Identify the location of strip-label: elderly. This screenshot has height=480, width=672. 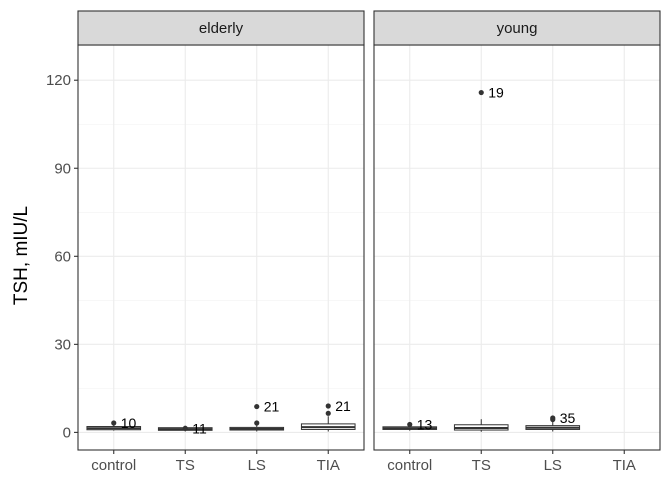
(221, 28).